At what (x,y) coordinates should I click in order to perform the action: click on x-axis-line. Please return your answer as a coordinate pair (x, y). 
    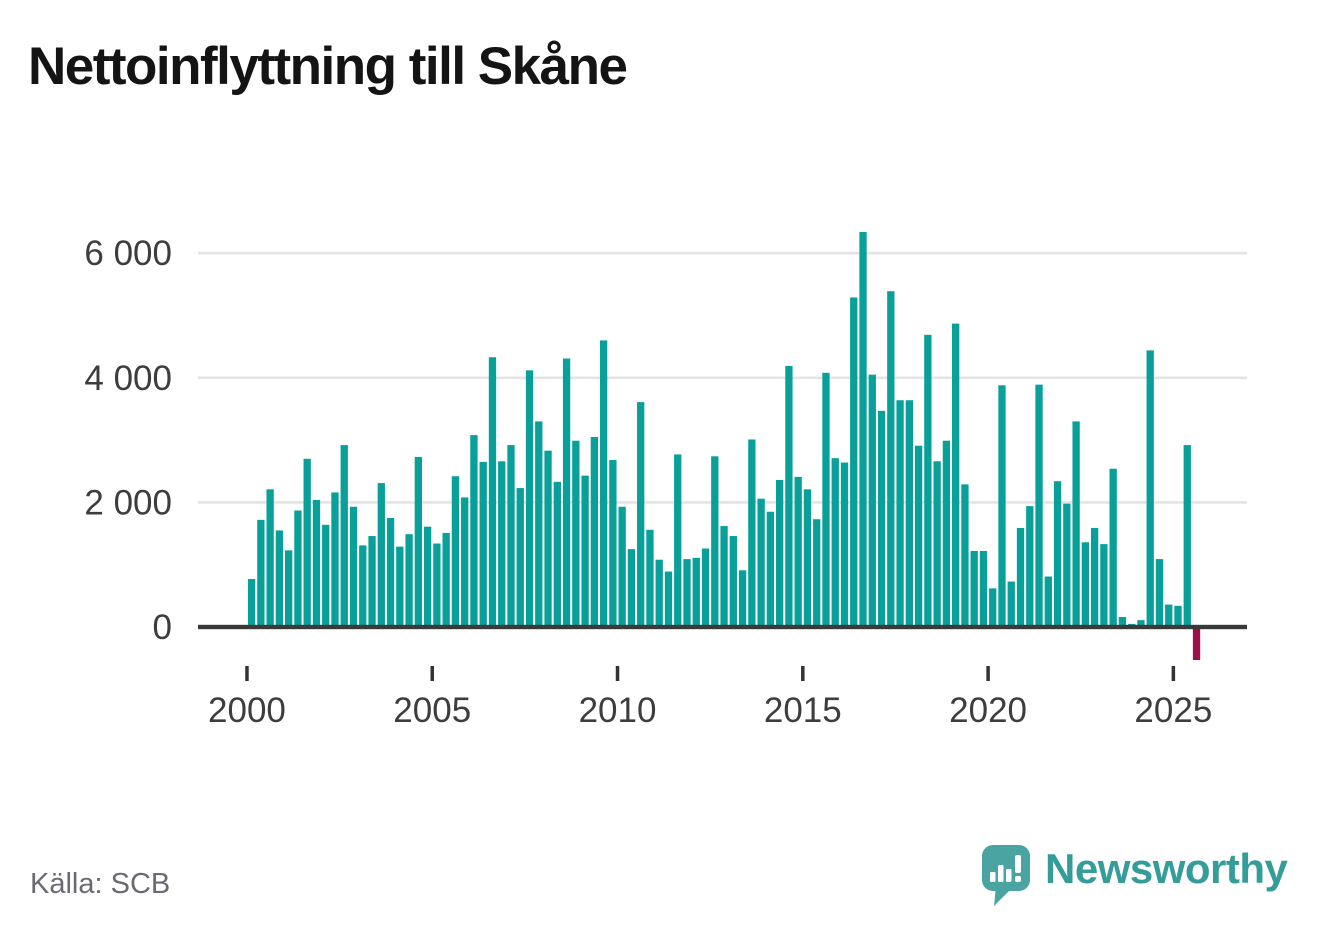
    Looking at the image, I should click on (722, 627).